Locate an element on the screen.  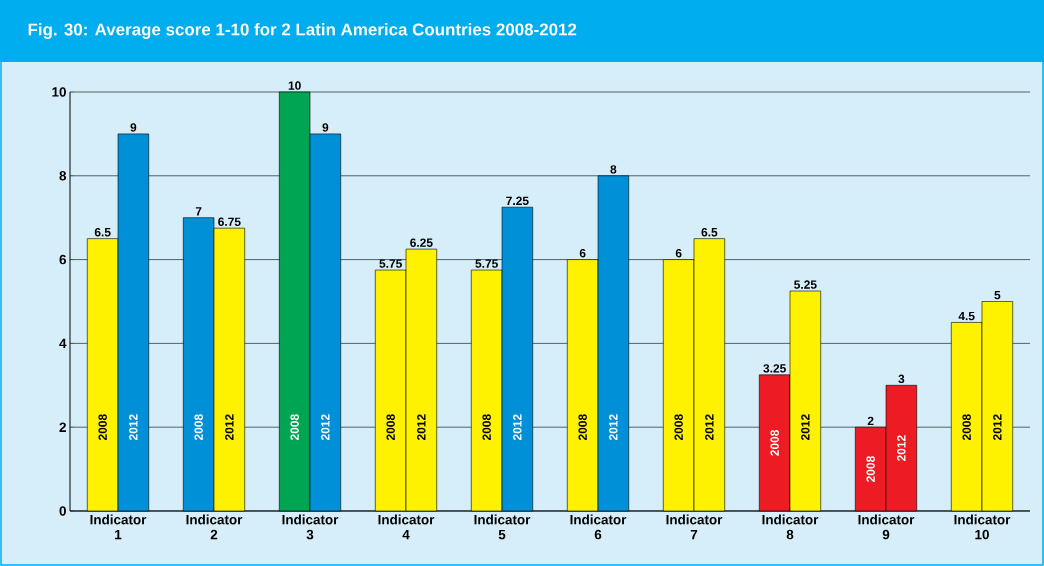
y-tick-label: 6 is located at coordinates (63, 259).